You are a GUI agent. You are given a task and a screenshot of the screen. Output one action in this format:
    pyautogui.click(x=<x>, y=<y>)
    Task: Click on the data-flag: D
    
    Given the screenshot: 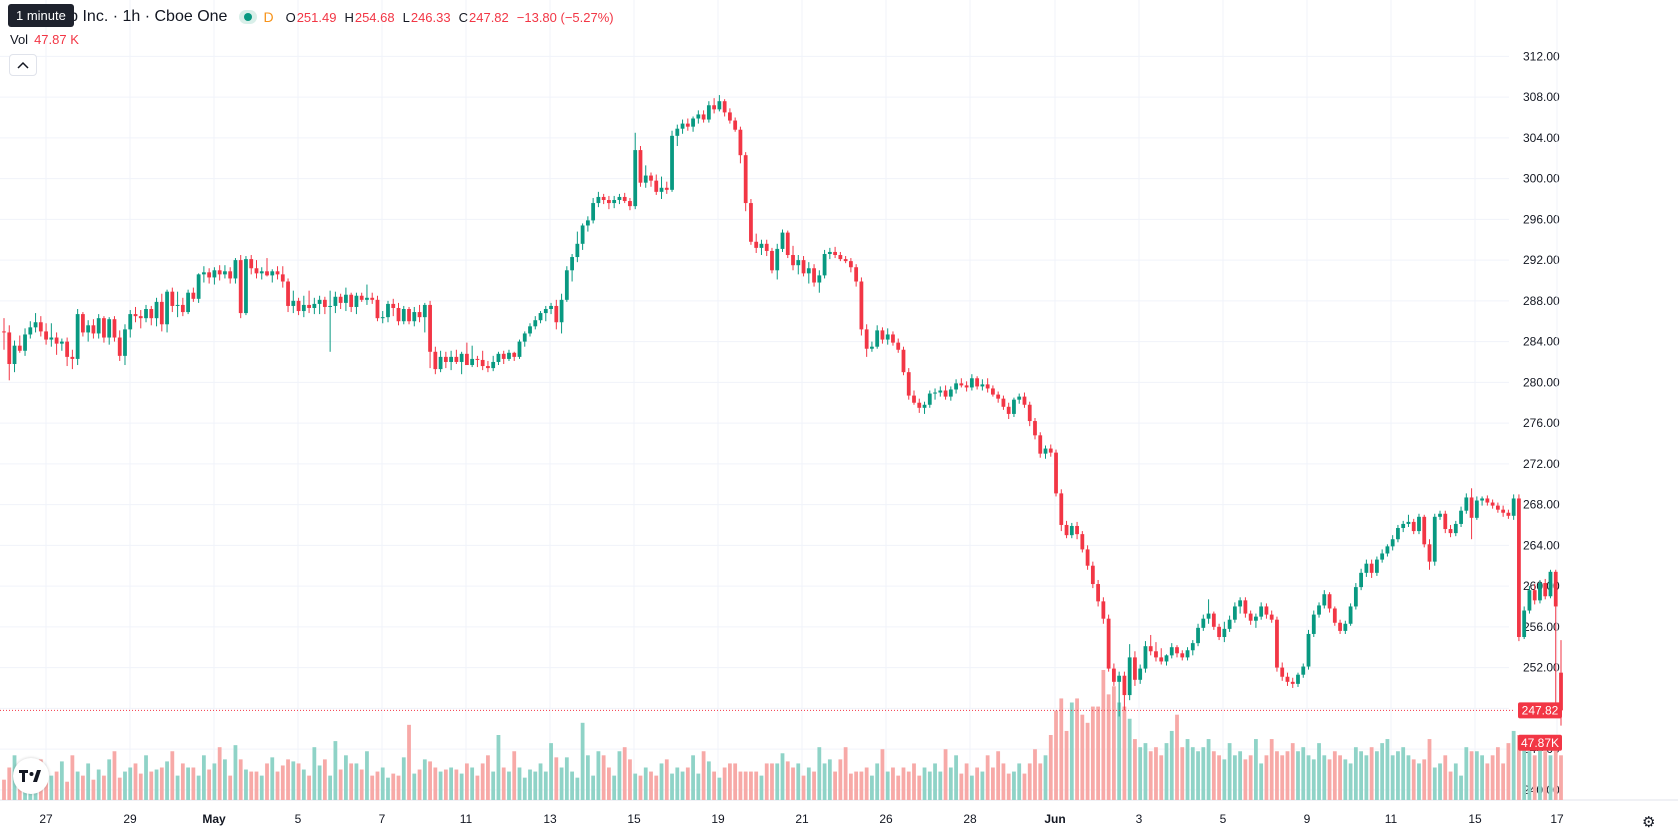 What is the action you would take?
    pyautogui.click(x=268, y=17)
    